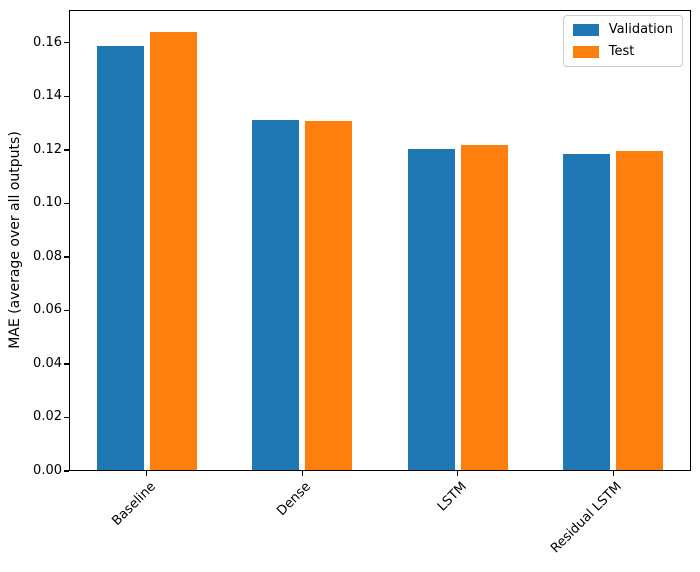 The width and height of the screenshot is (700, 572). I want to click on x-tick-label-lstm: LSTM, so click(452, 497).